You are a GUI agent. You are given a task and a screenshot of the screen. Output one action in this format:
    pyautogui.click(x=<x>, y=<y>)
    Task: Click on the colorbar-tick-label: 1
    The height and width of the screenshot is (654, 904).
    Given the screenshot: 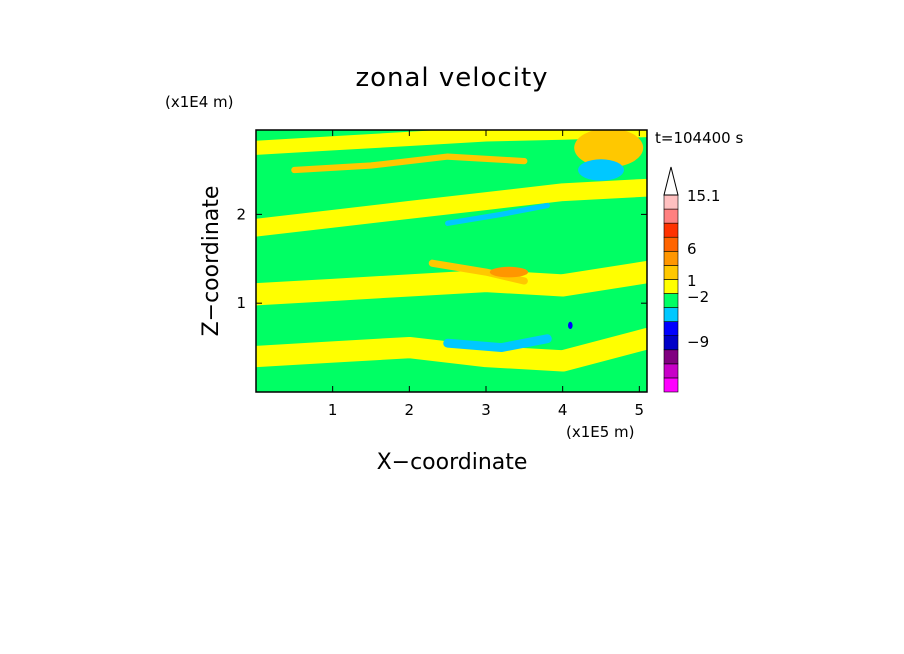 What is the action you would take?
    pyautogui.click(x=692, y=281)
    